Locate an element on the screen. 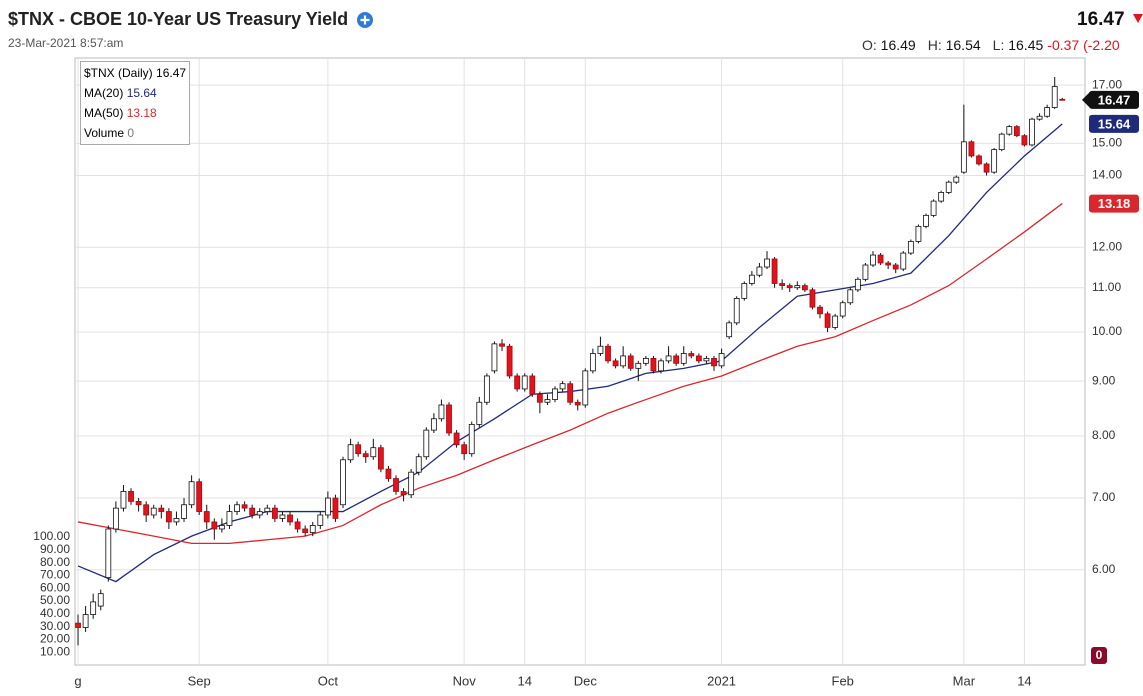 This screenshot has height=696, width=1143. x-tick-label: Oct is located at coordinates (328, 680).